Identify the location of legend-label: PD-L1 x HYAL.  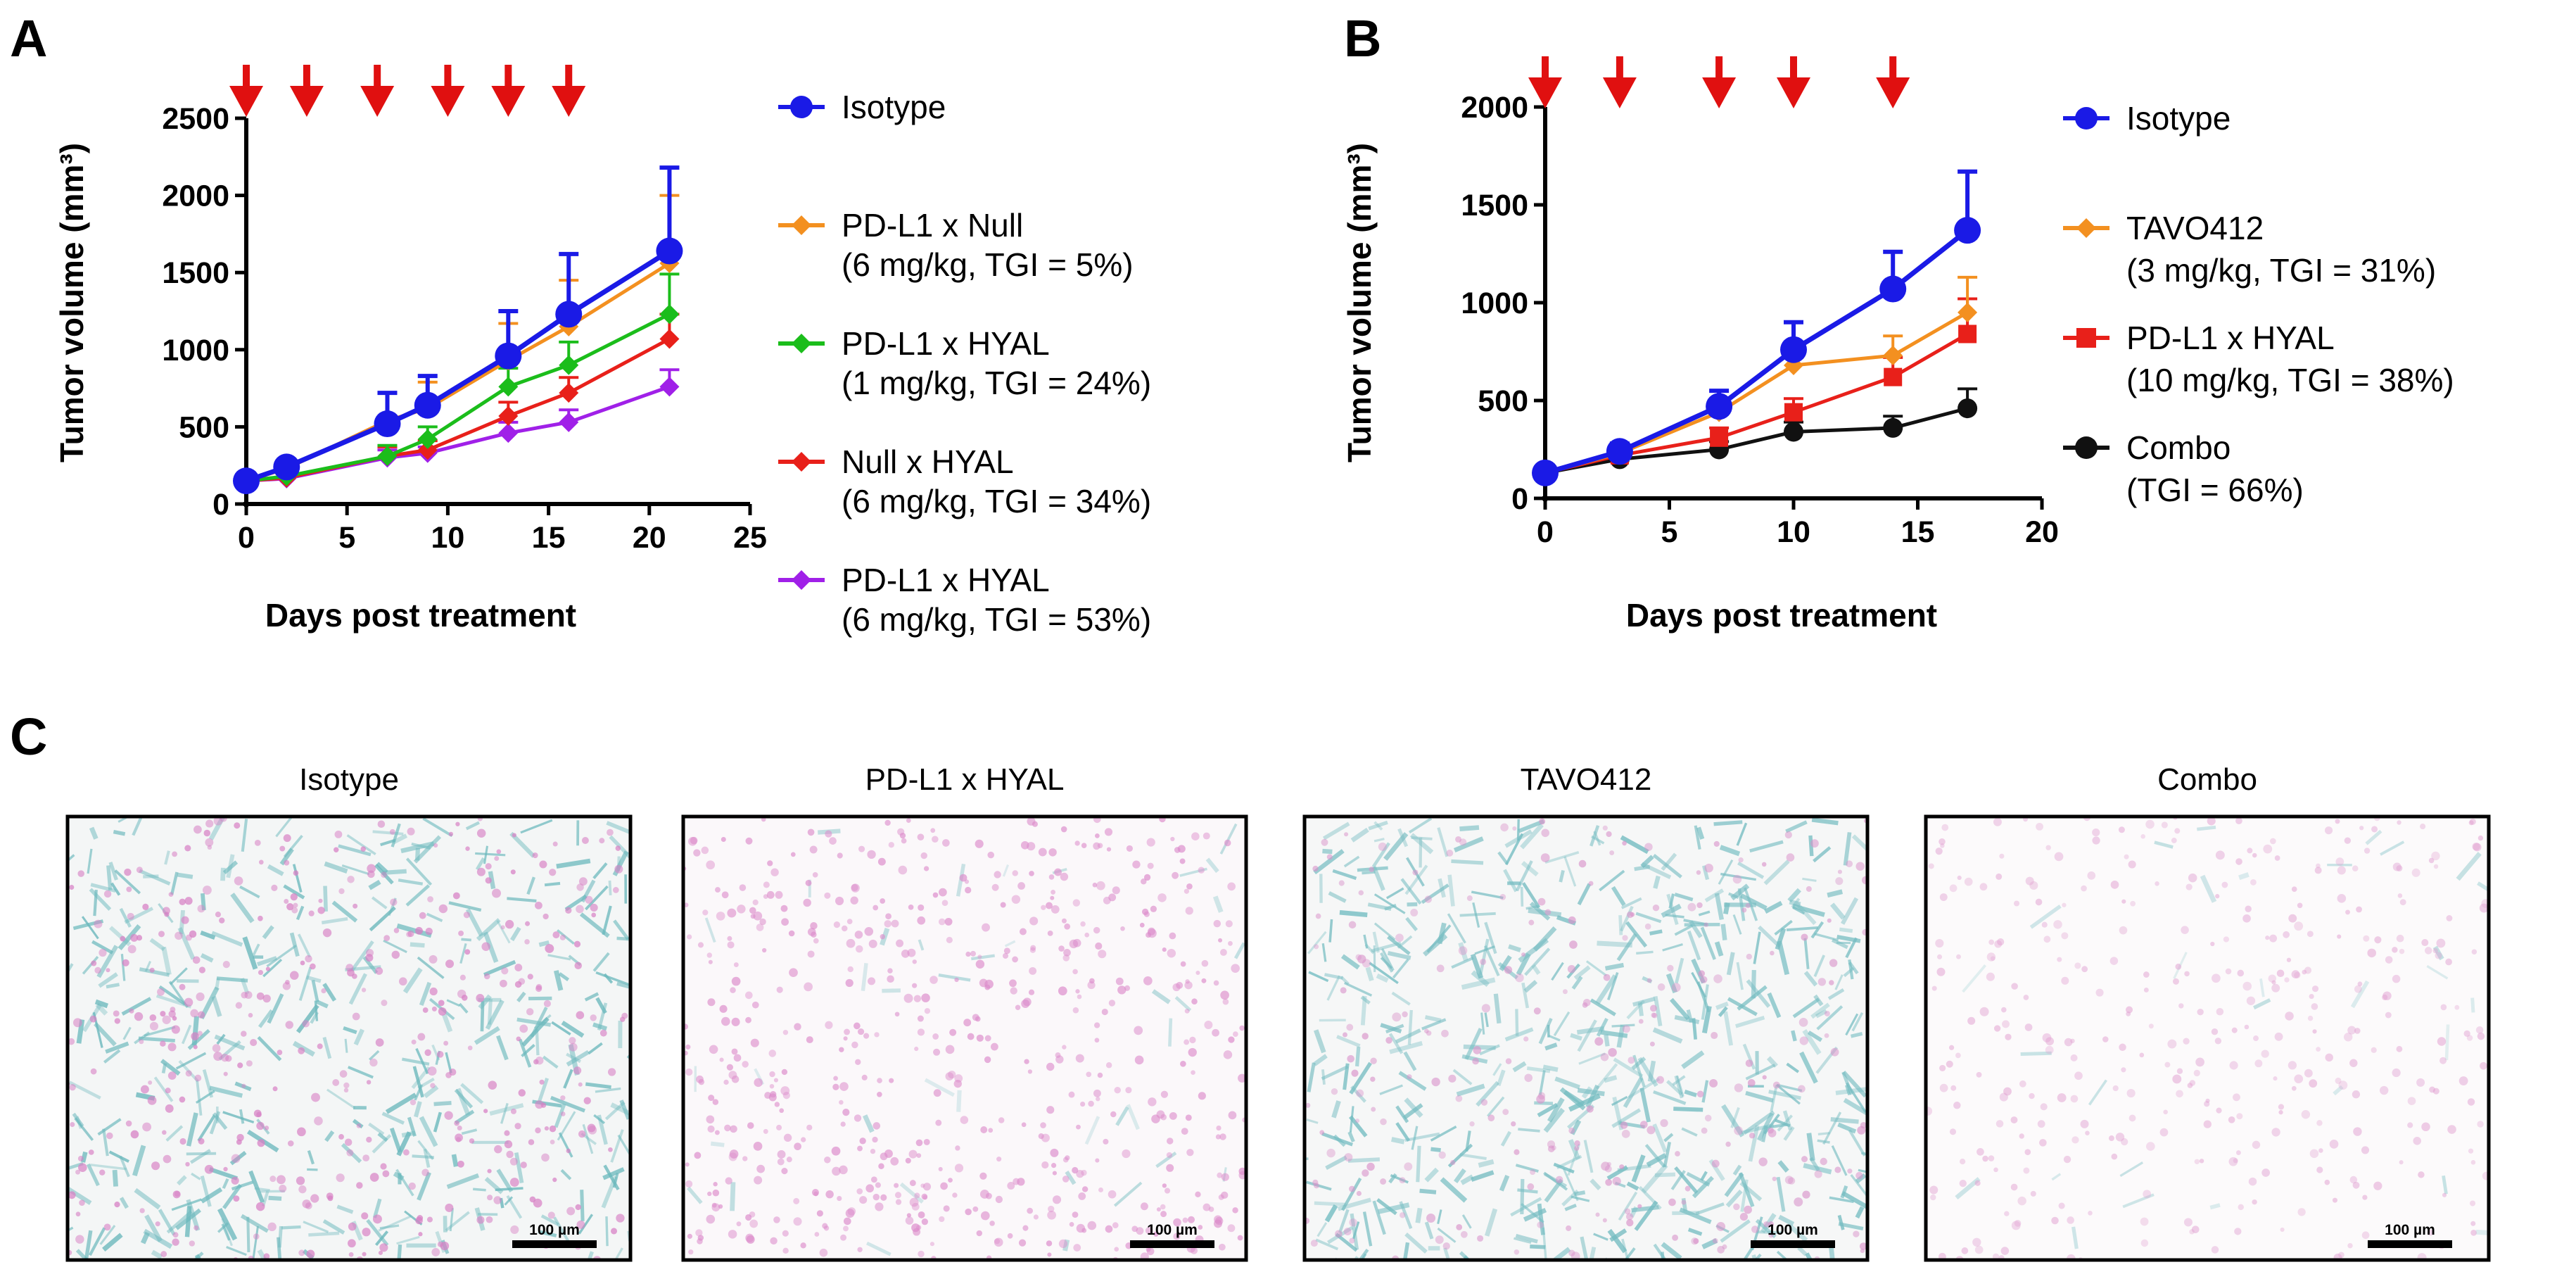
(2230, 338).